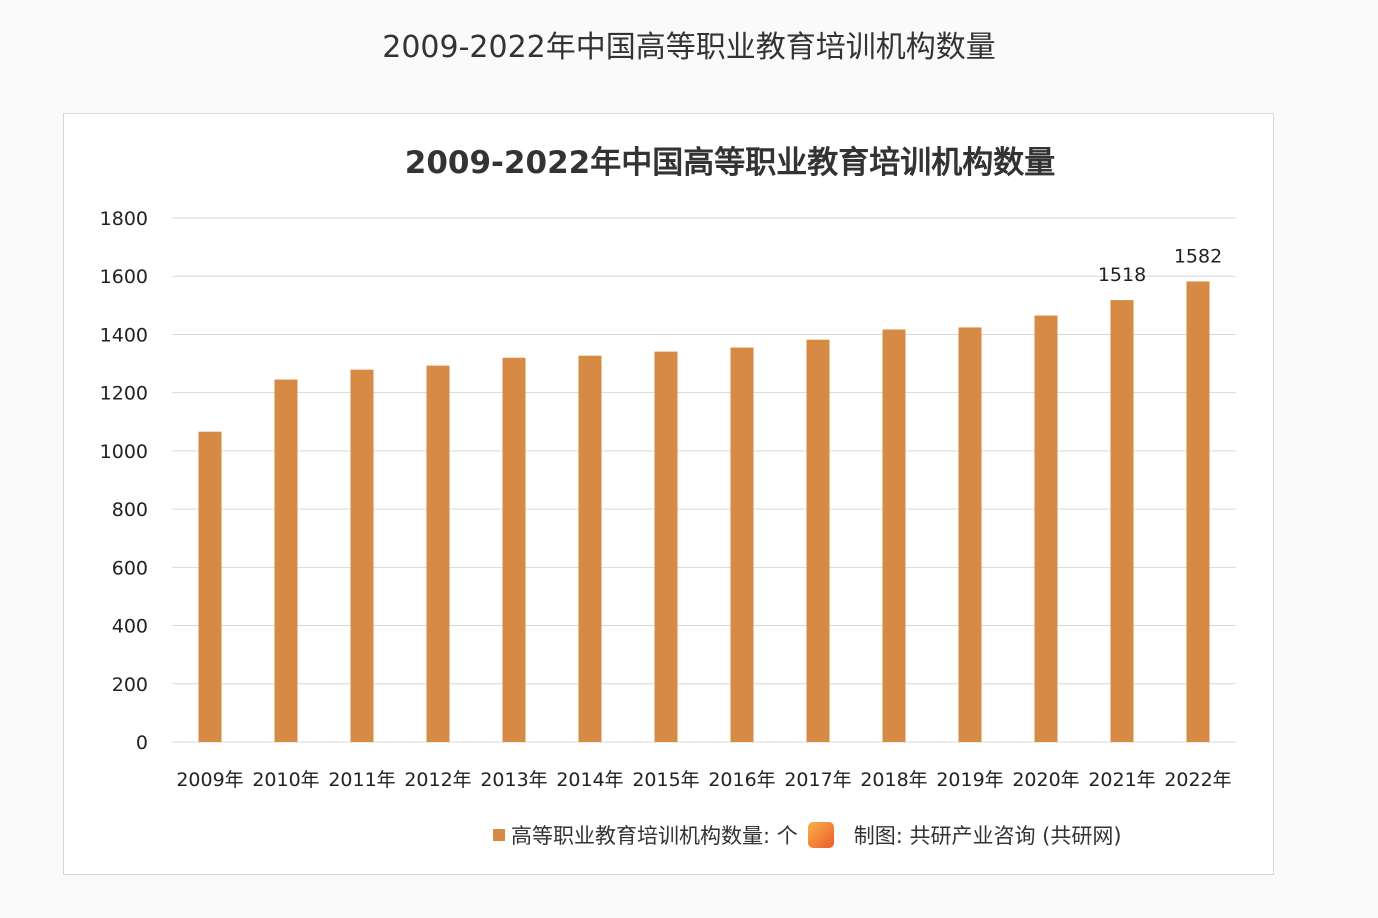 Image resolution: width=1378 pixels, height=918 pixels. I want to click on y-tick-label: 1600, so click(124, 277).